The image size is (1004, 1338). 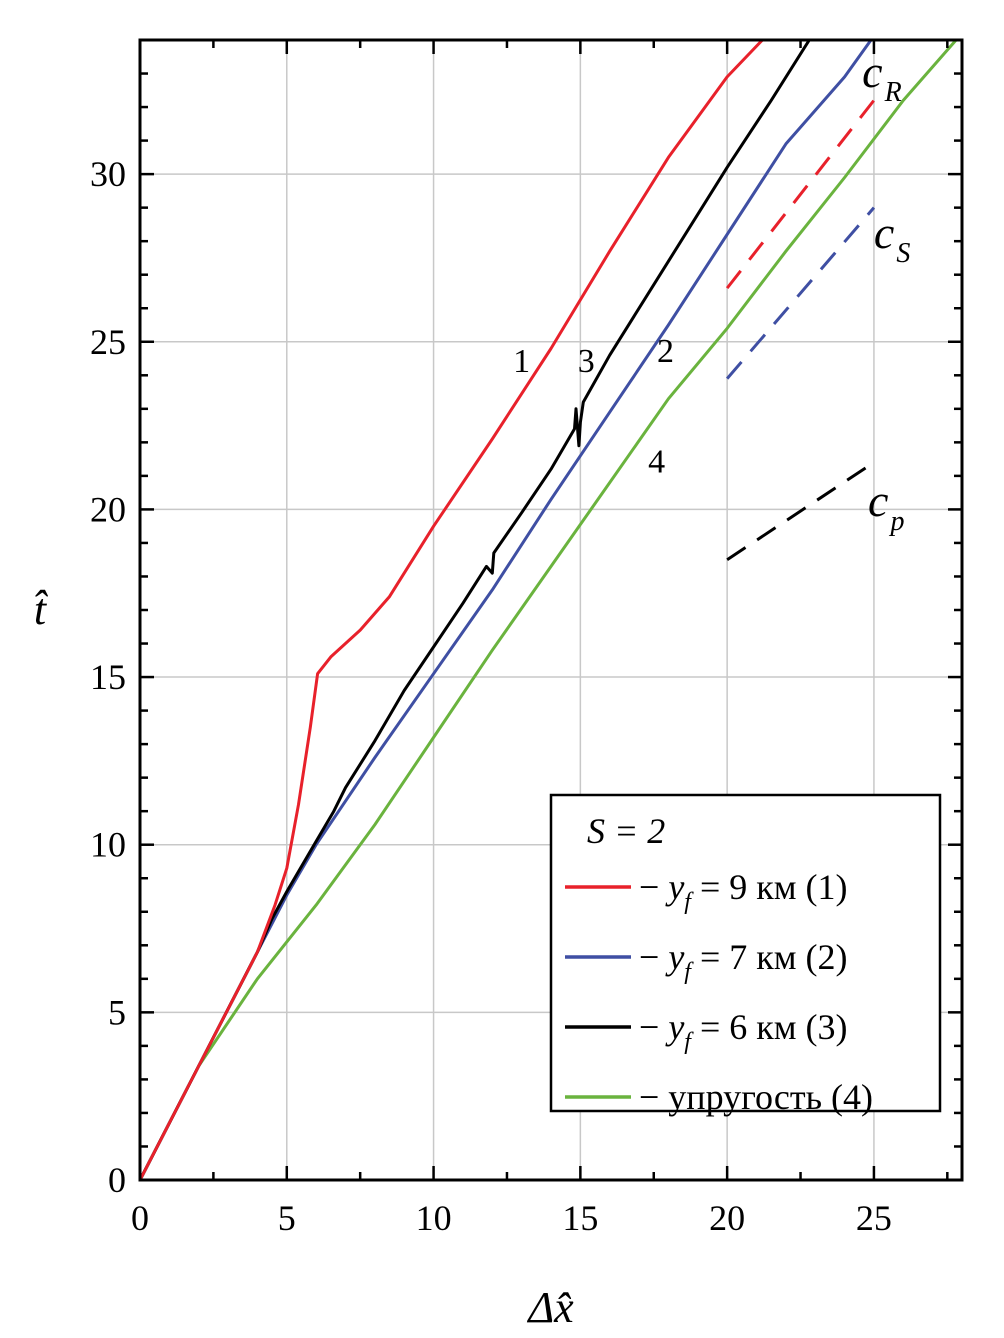 What do you see at coordinates (874, 1218) in the screenshot?
I see `x-tick-label: 25` at bounding box center [874, 1218].